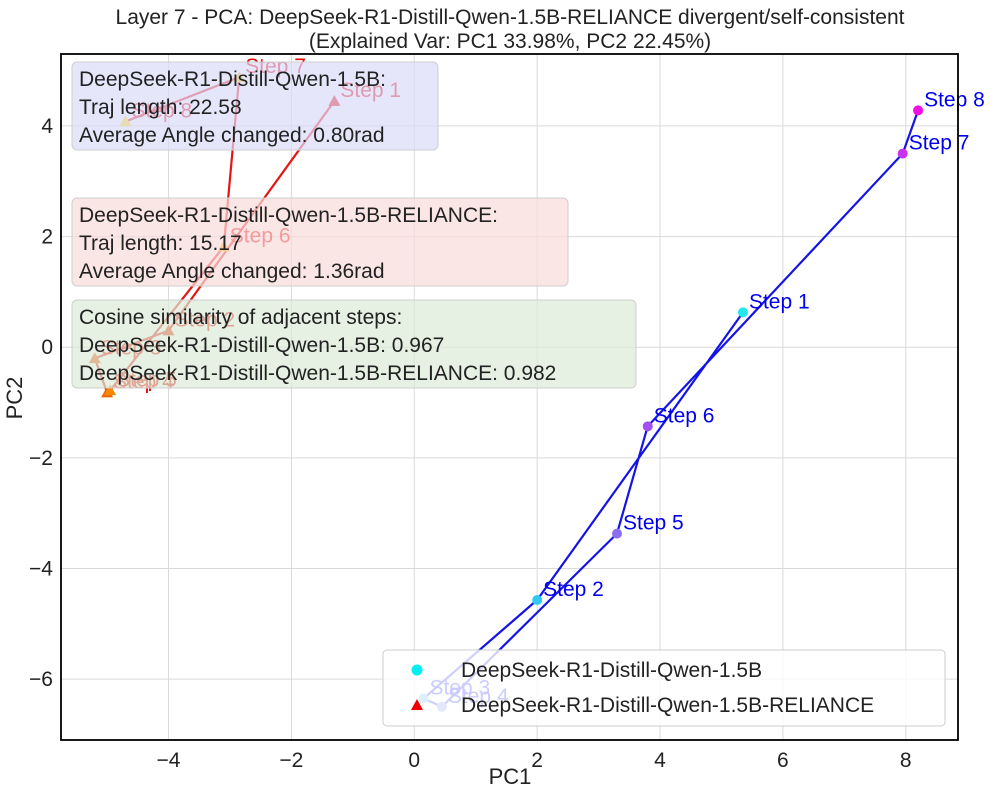 Image resolution: width=996 pixels, height=795 pixels. I want to click on y-tick-label: 2, so click(47, 237).